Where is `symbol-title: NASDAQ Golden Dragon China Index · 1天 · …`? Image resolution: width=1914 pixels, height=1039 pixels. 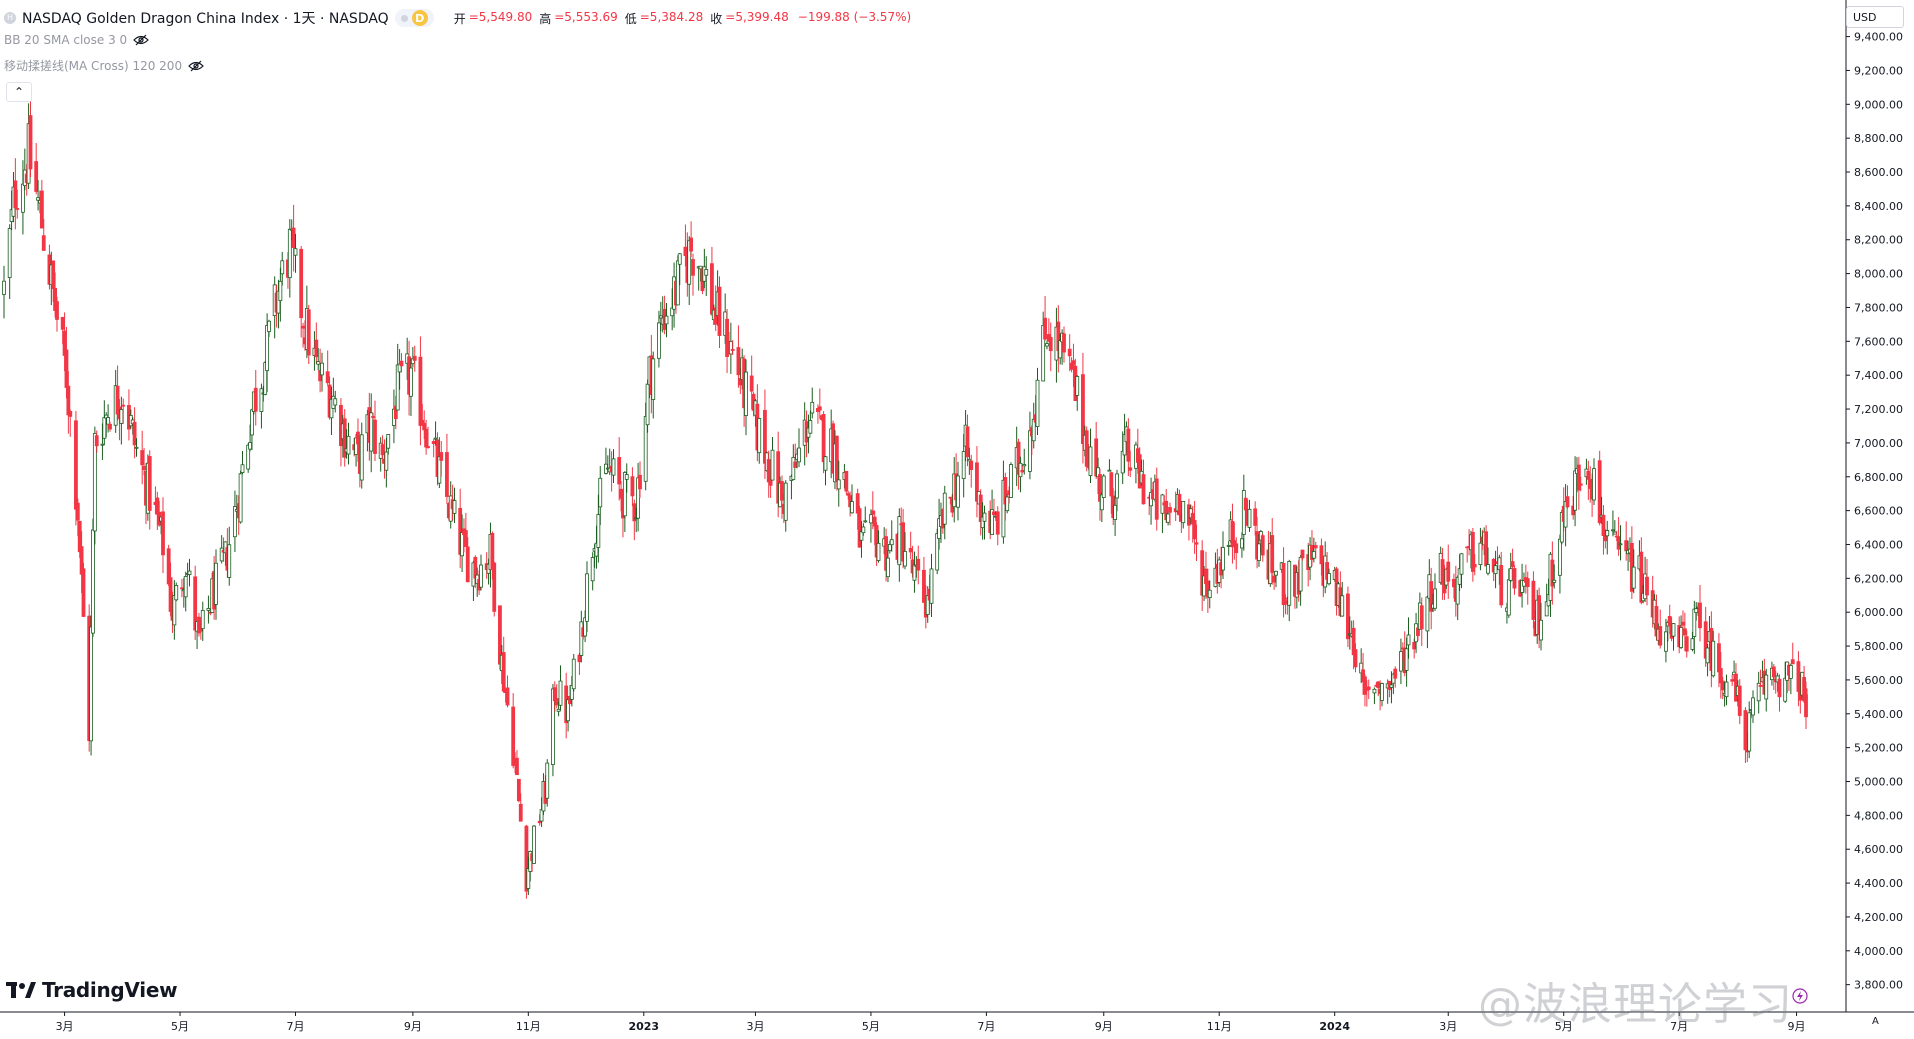
symbol-title: NASDAQ Golden Dragon China Index · 1天 · … is located at coordinates (205, 19).